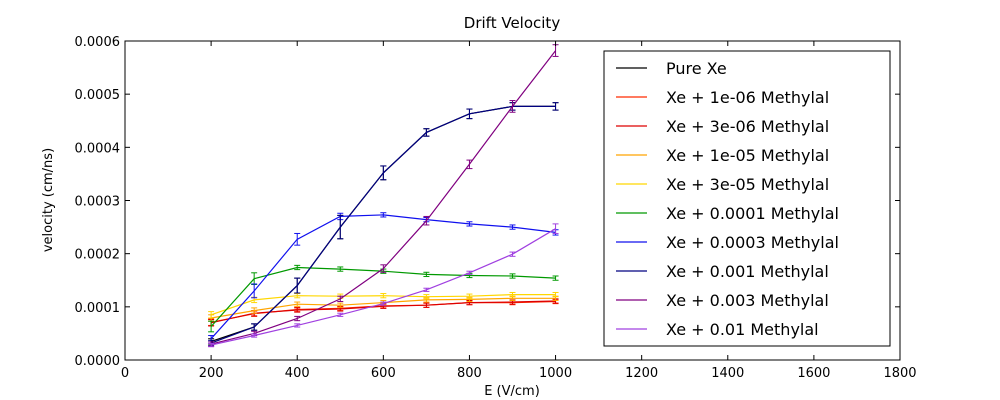 This screenshot has width=1000, height=400. Describe the element at coordinates (98, 361) in the screenshot. I see `y-tick-label: 0.0000` at that location.